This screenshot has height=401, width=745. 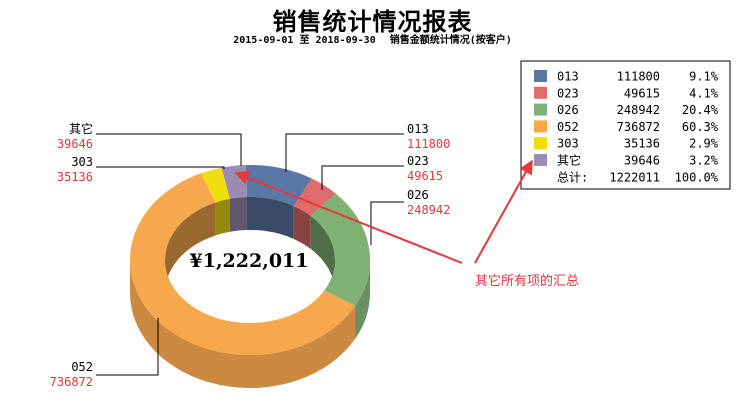 I want to click on legend-value-303: 35136, so click(x=642, y=144).